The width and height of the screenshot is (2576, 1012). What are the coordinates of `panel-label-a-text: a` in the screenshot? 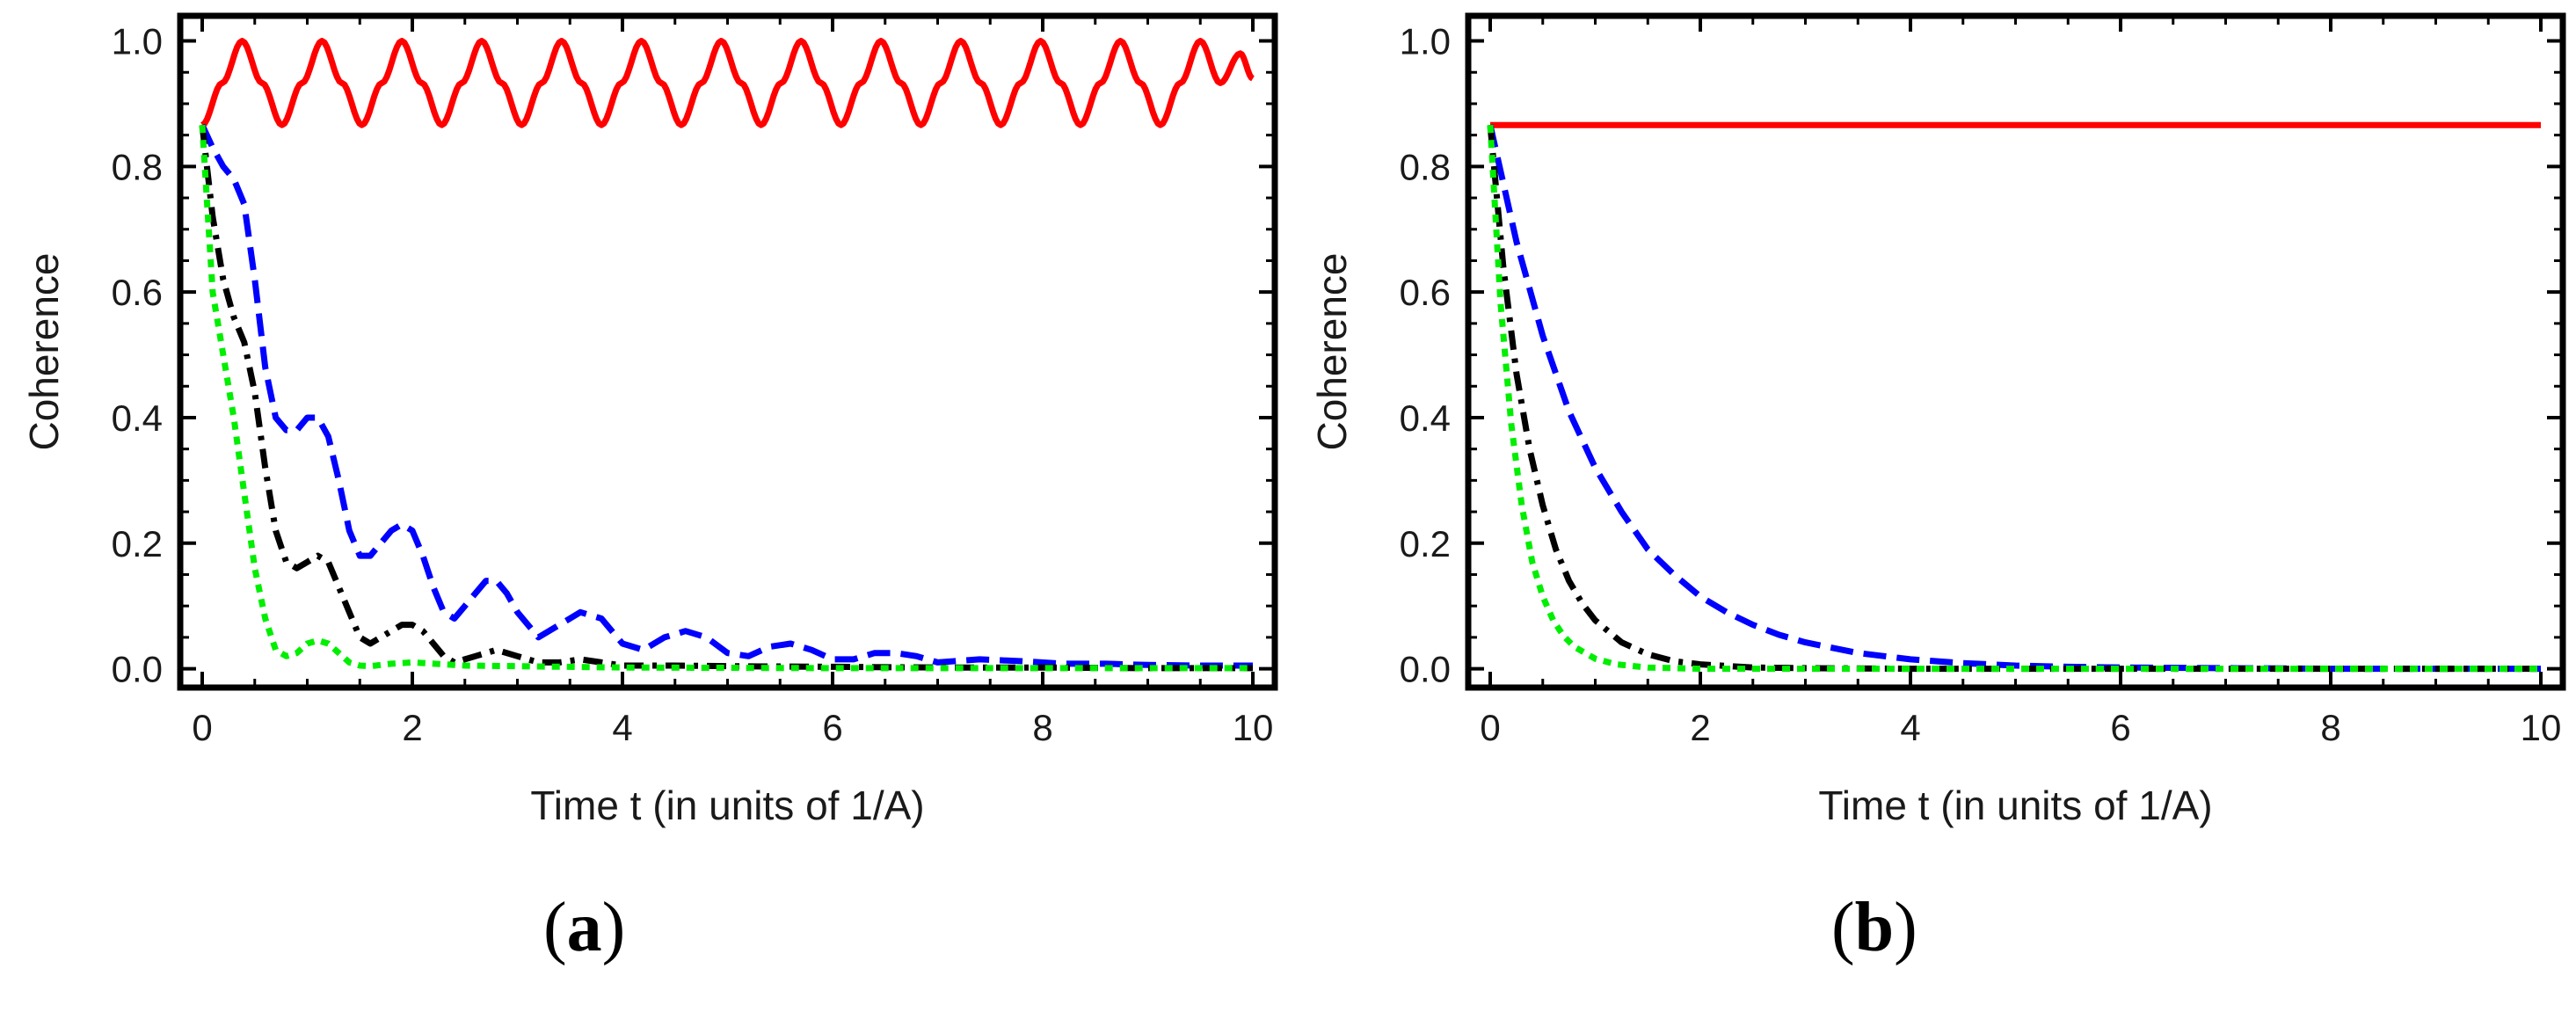 It's located at (584, 927).